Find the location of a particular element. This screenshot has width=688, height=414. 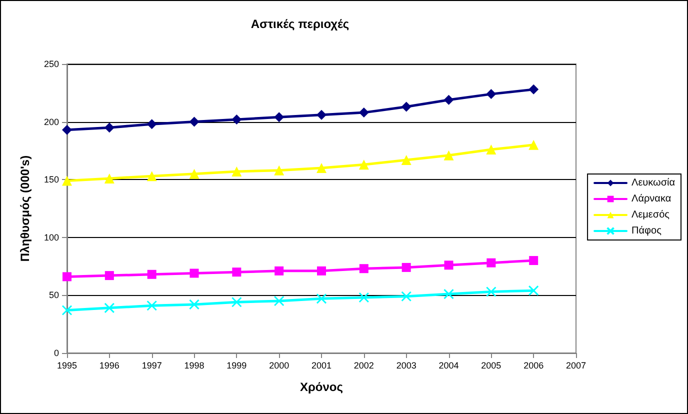

y-tick-label: 250 is located at coordinates (51, 64).